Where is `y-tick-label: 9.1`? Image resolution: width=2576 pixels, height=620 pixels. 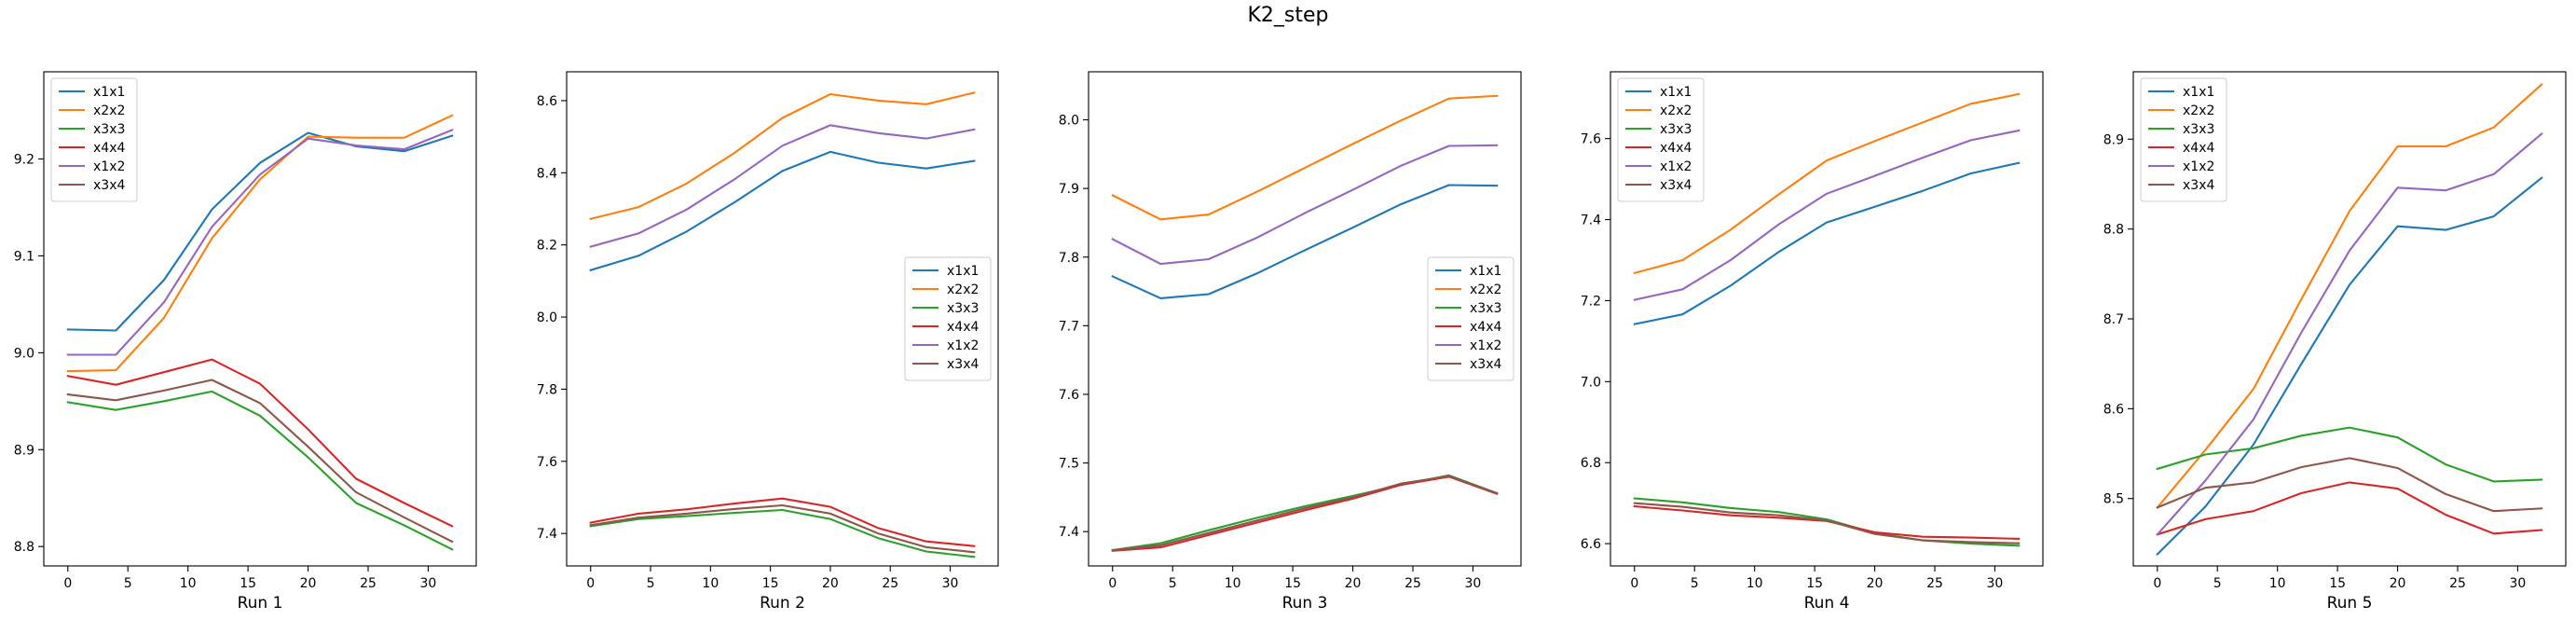
y-tick-label: 9.1 is located at coordinates (24, 256).